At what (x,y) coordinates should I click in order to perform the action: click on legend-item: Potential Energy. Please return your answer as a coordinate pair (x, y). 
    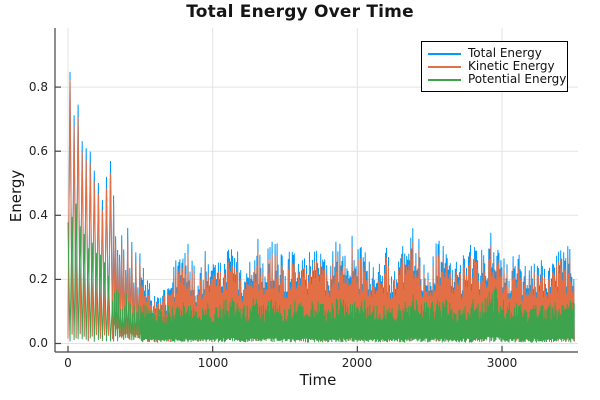
    Looking at the image, I should click on (494, 79).